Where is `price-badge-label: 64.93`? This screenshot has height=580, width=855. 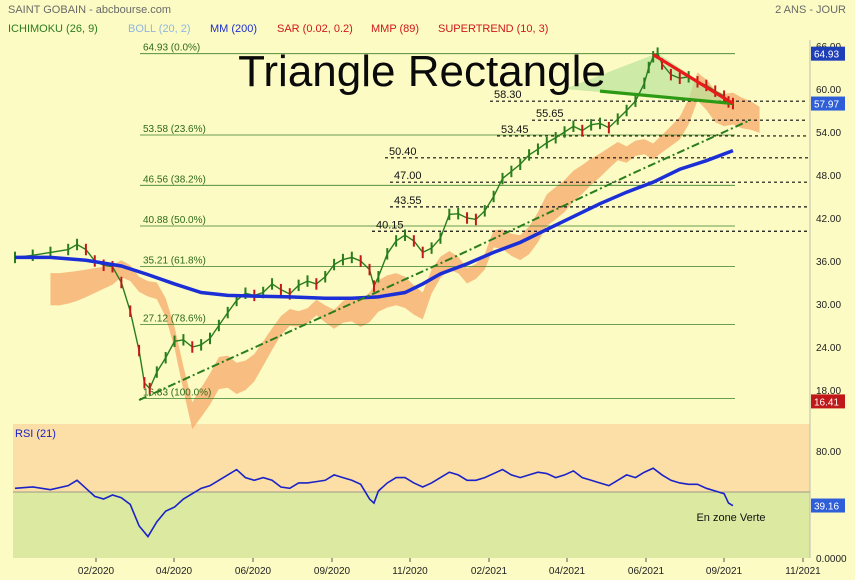 price-badge-label: 64.93 is located at coordinates (826, 55).